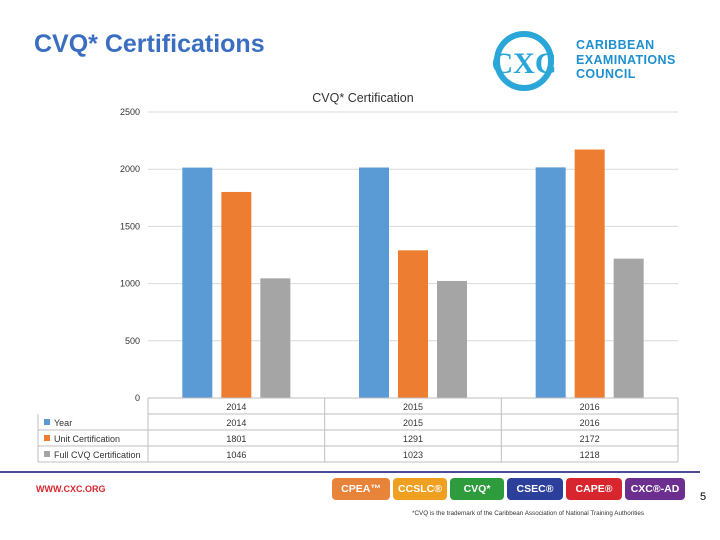 The height and width of the screenshot is (540, 720). What do you see at coordinates (236, 455) in the screenshot?
I see `table-cell: 1046` at bounding box center [236, 455].